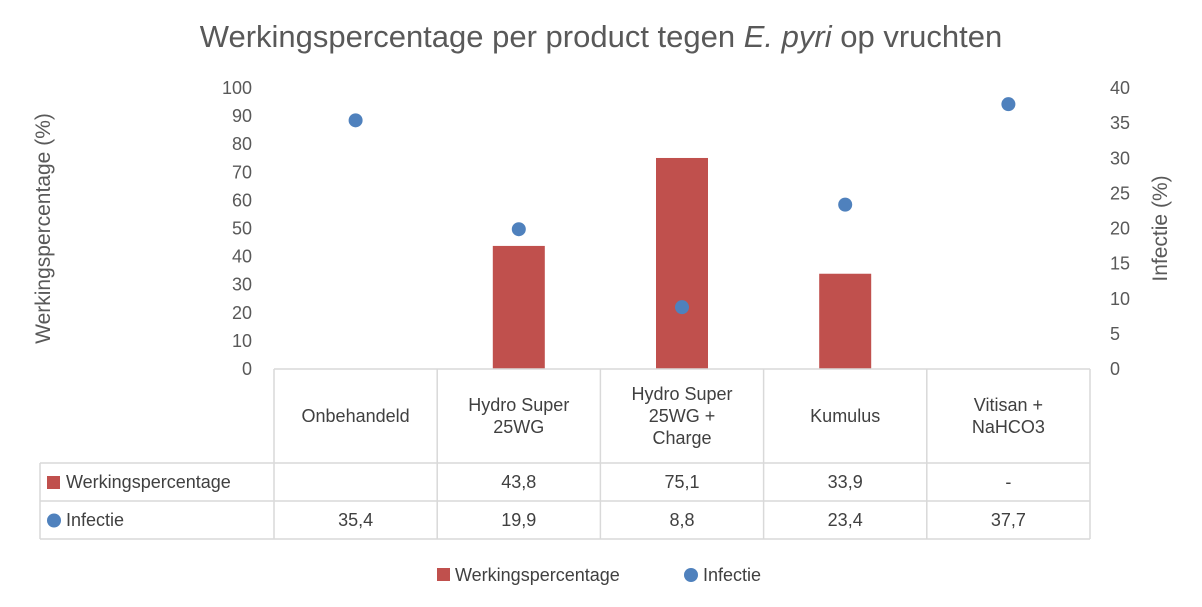 Image resolution: width=1202 pixels, height=607 pixels. I want to click on category-label-line: 25WG +, so click(682, 416).